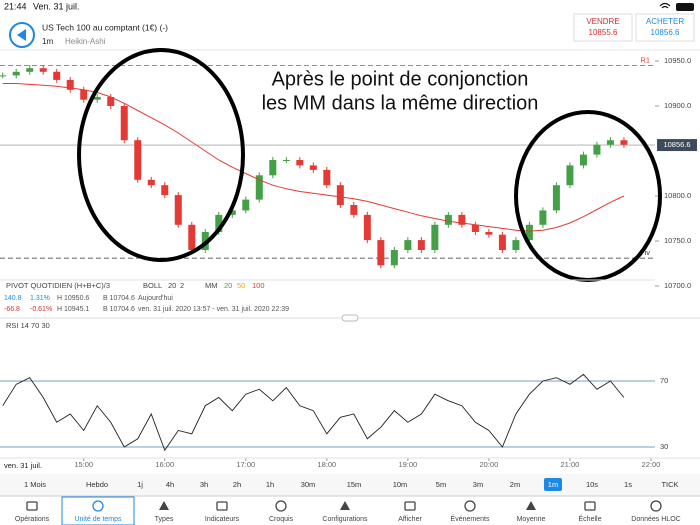 The height and width of the screenshot is (525, 700). What do you see at coordinates (676, 144) in the screenshot?
I see `current-price-label: 10856.6` at bounding box center [676, 144].